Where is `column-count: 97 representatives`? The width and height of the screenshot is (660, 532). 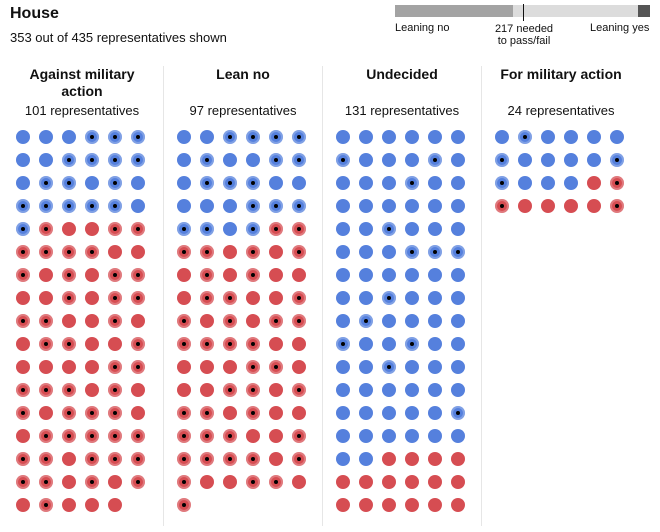
column-count: 97 representatives is located at coordinates (243, 110).